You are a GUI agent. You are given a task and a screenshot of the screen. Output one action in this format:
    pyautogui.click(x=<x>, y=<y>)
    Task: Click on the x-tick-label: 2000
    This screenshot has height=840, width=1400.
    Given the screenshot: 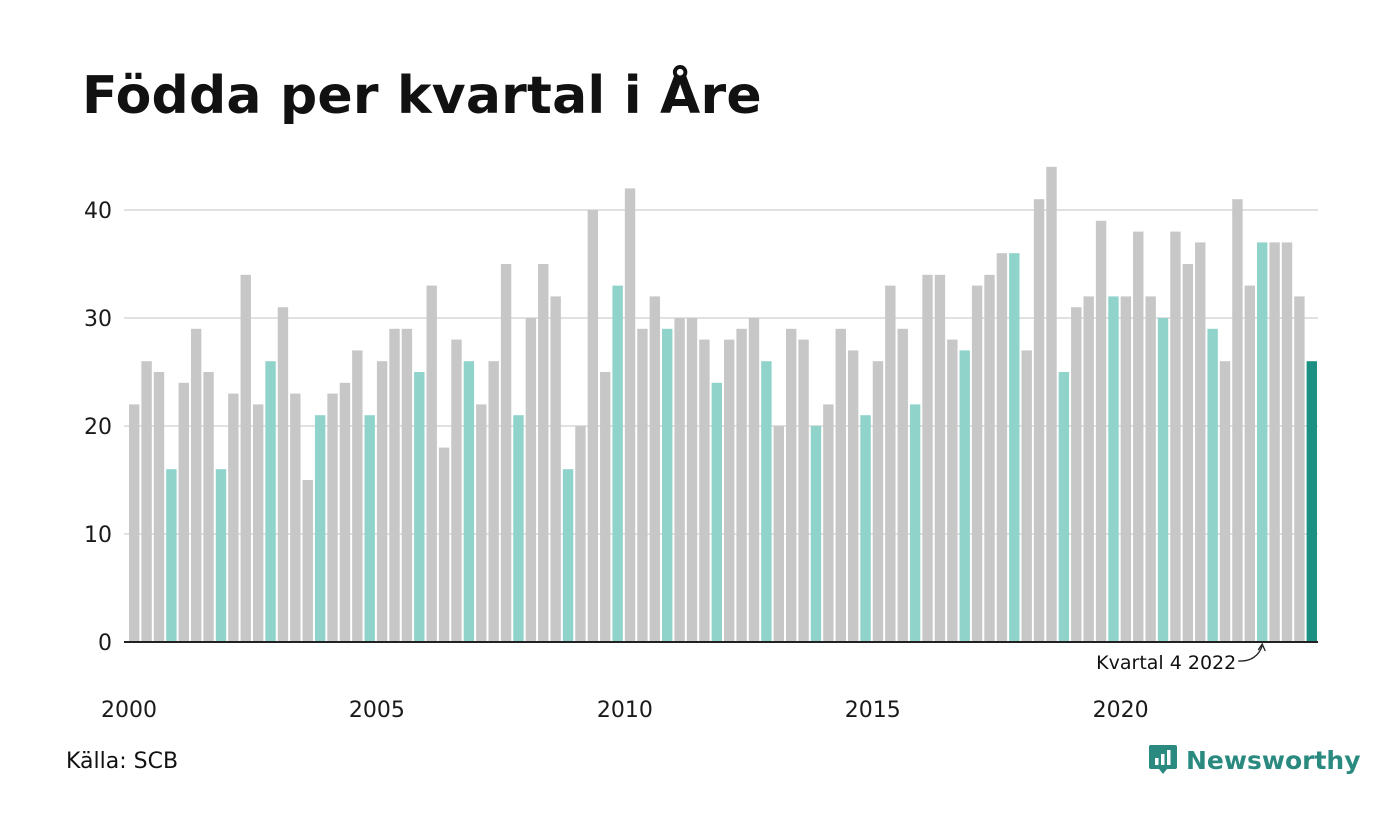 What is the action you would take?
    pyautogui.click(x=129, y=710)
    